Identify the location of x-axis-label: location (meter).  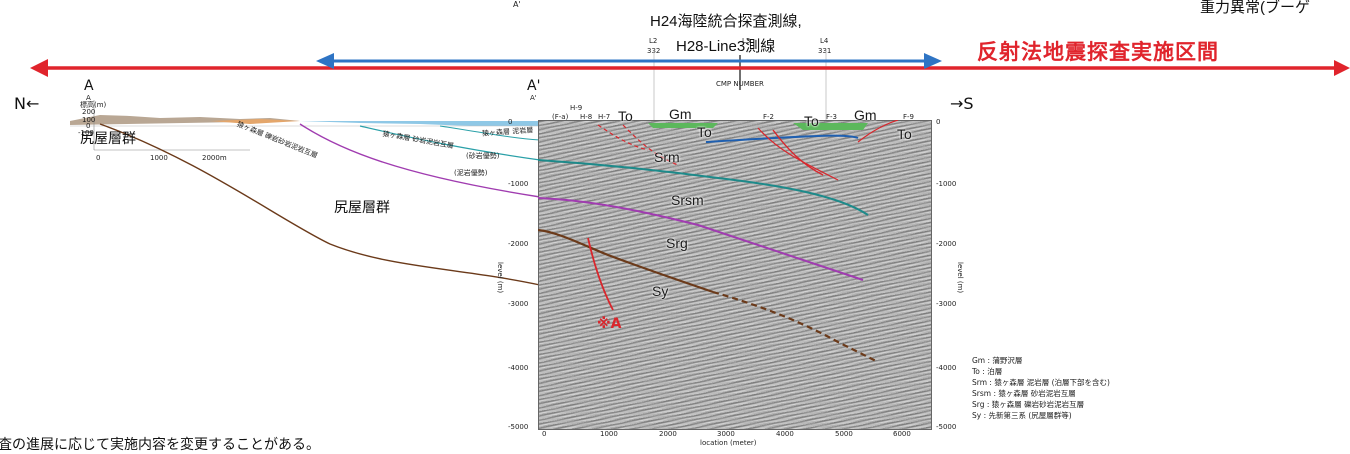
(728, 443).